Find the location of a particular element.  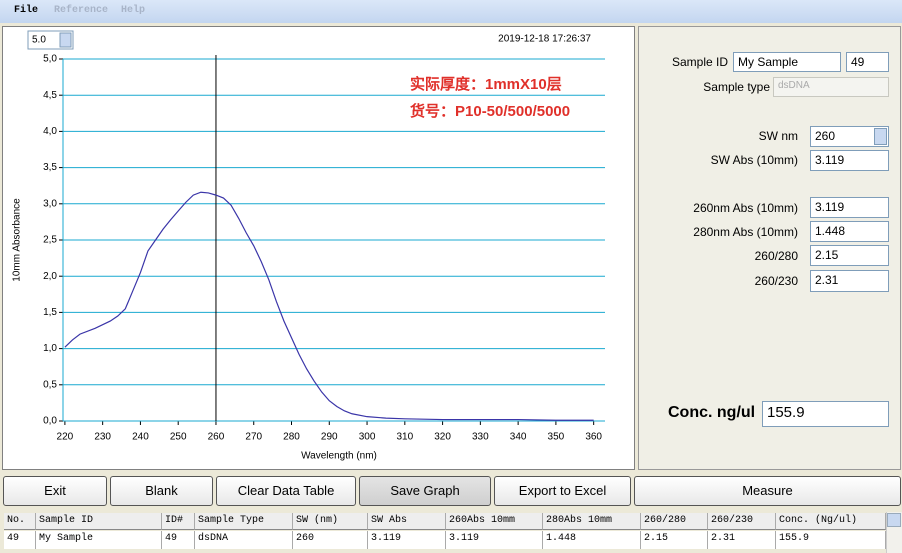

column-header: SW (nm) is located at coordinates (330, 521).